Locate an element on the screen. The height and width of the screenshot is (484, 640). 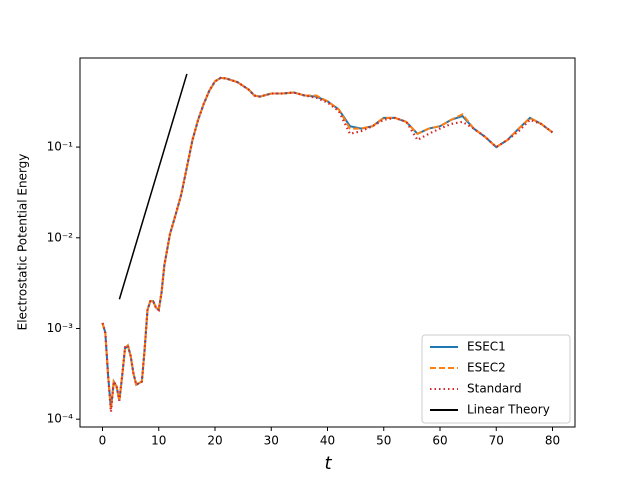
x-tick-label: 10 is located at coordinates (158, 441).